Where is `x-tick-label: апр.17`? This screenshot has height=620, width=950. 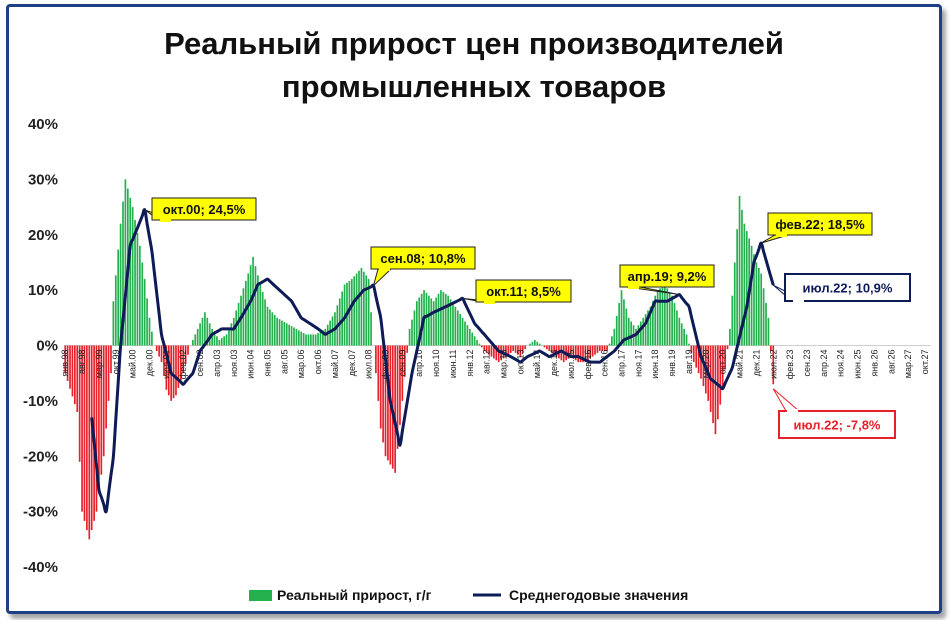
x-tick-label: апр.17 is located at coordinates (622, 363).